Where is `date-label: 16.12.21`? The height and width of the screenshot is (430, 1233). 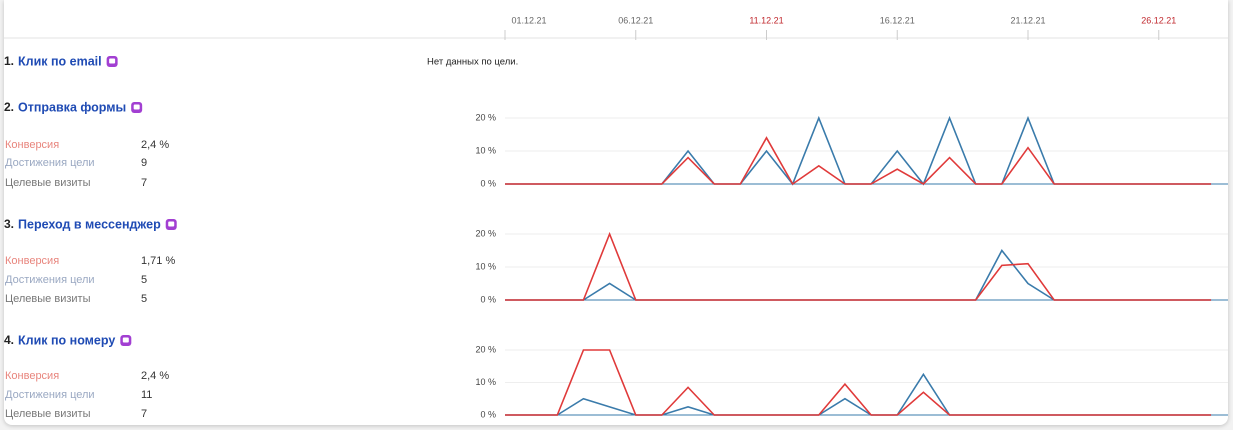
date-label: 16.12.21 is located at coordinates (897, 20).